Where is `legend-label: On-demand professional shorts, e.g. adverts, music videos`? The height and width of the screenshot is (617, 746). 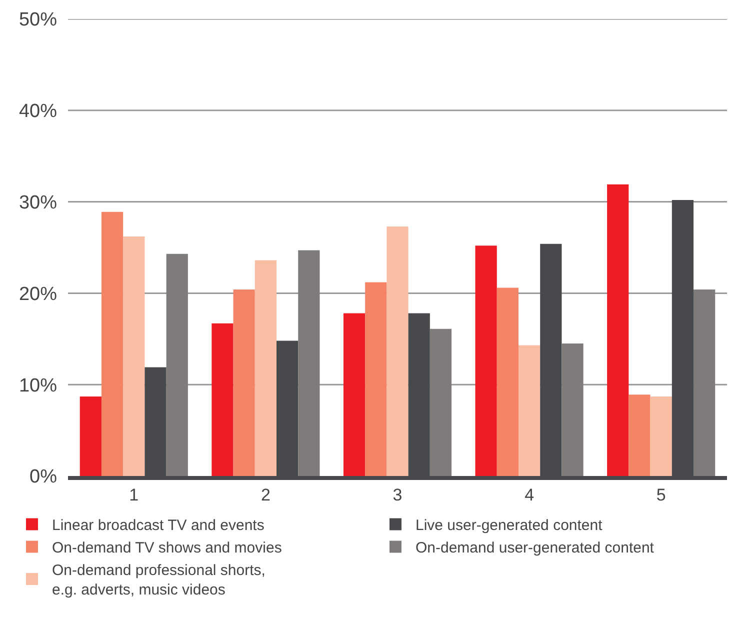
legend-label: On-demand professional shorts, e.g. adverts, music videos is located at coordinates (159, 580).